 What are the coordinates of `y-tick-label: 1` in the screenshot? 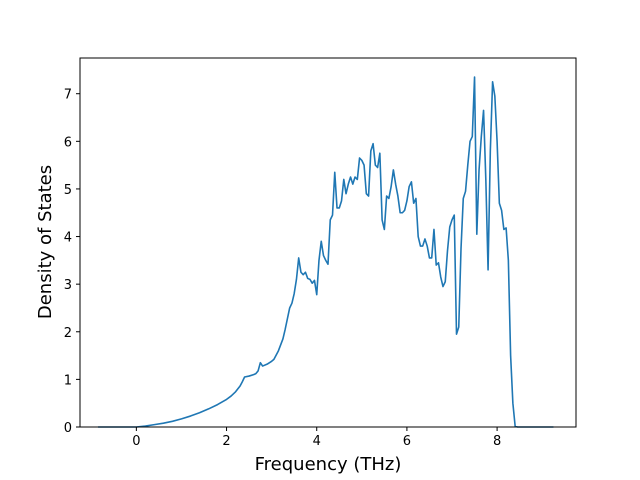 It's located at (68, 380).